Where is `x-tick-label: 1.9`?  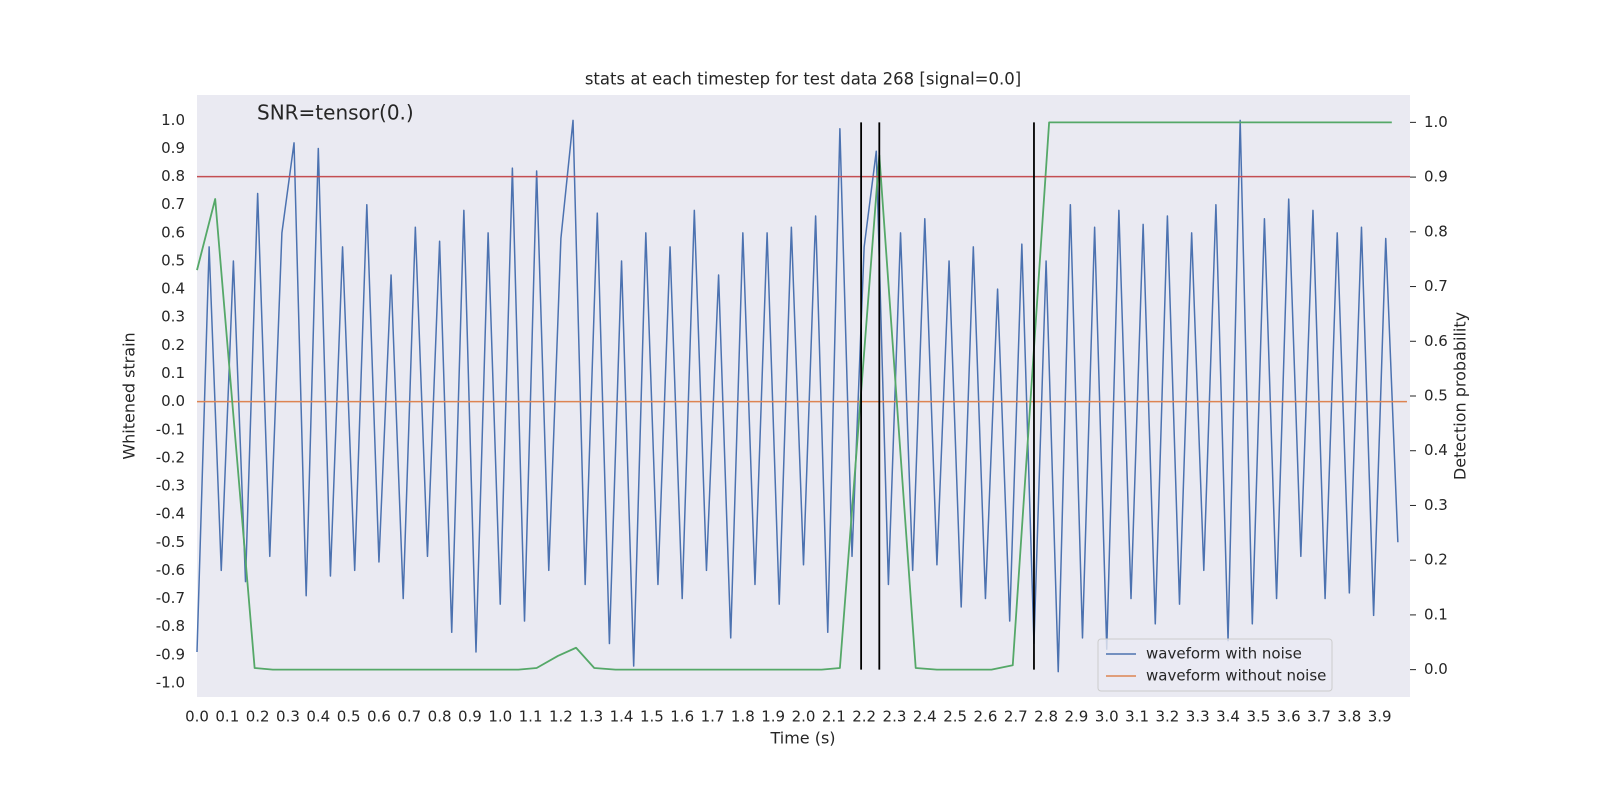
x-tick-label: 1.9 is located at coordinates (773, 717).